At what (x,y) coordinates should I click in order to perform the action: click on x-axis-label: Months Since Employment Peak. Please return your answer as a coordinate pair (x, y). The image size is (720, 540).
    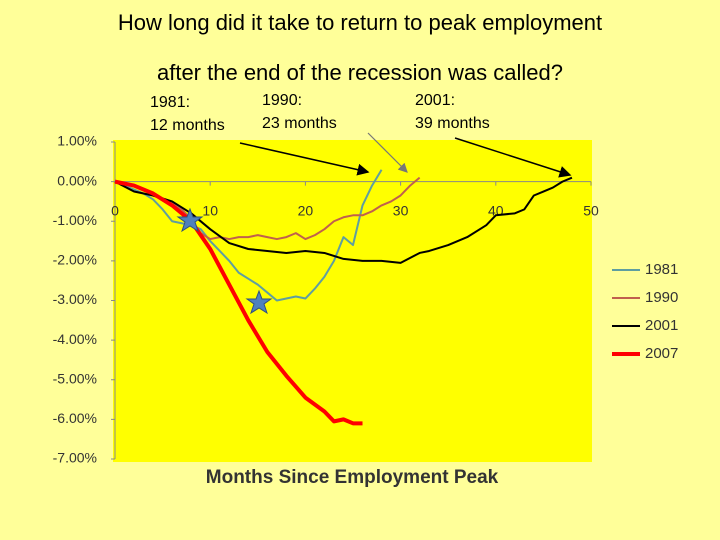
    Looking at the image, I should click on (352, 477).